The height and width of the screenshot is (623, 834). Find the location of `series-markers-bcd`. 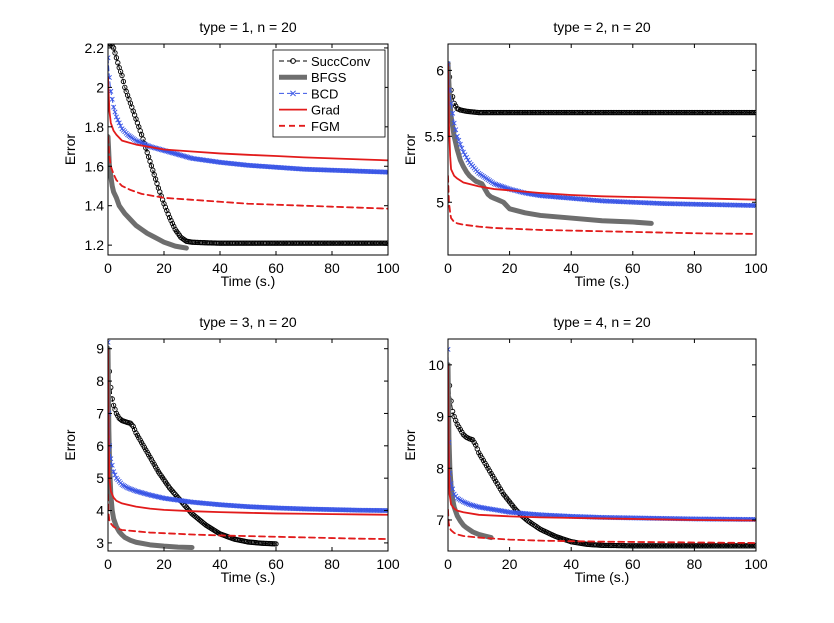

series-markers-bcd is located at coordinates (602, 135).